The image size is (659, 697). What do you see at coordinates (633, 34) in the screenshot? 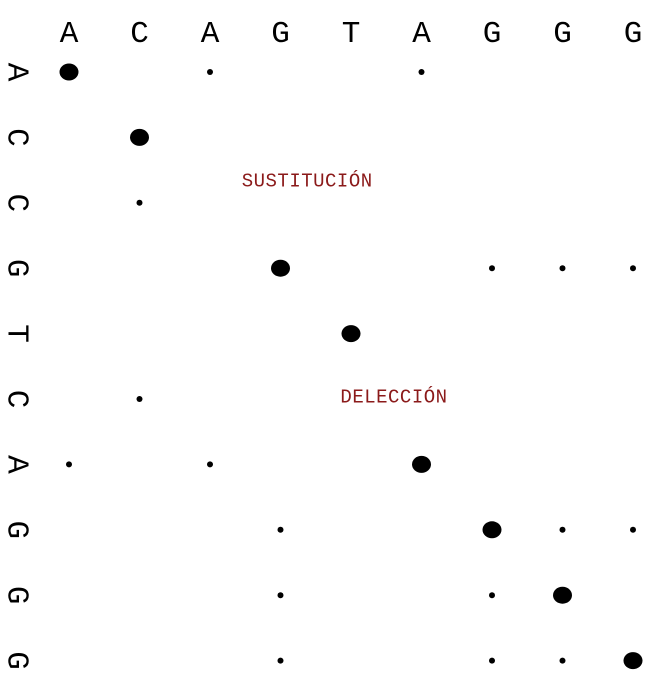
I see `column-label-8: G` at bounding box center [633, 34].